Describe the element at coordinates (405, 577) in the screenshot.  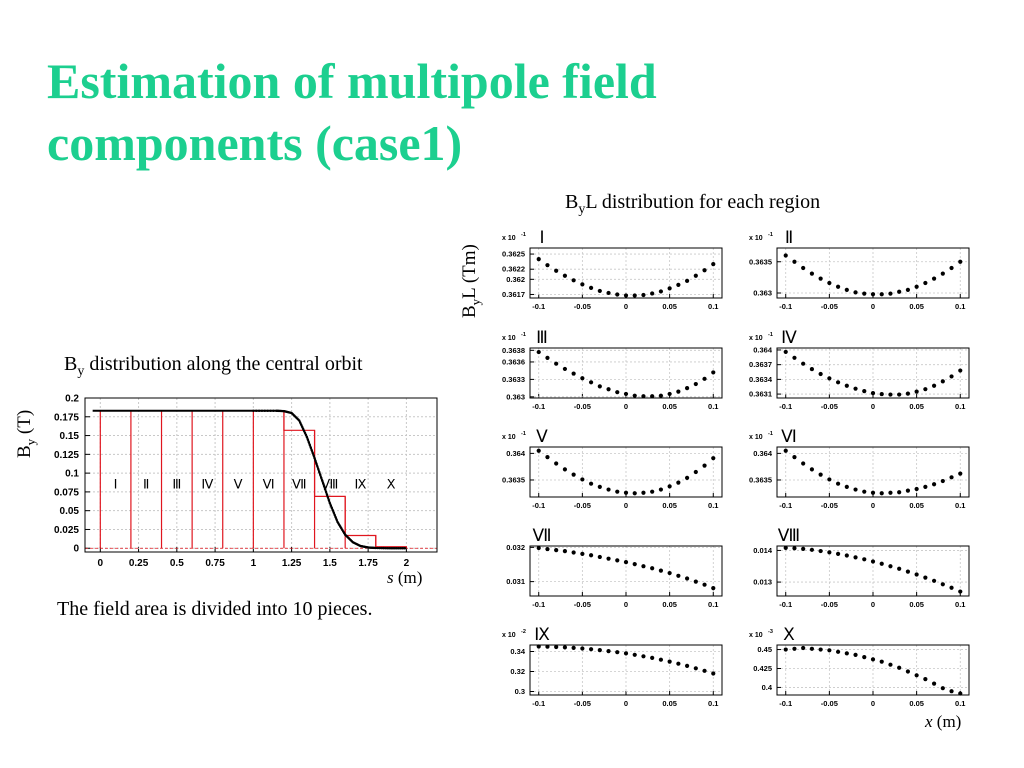
I see `field-chart-xlabel: s (m)` at that location.